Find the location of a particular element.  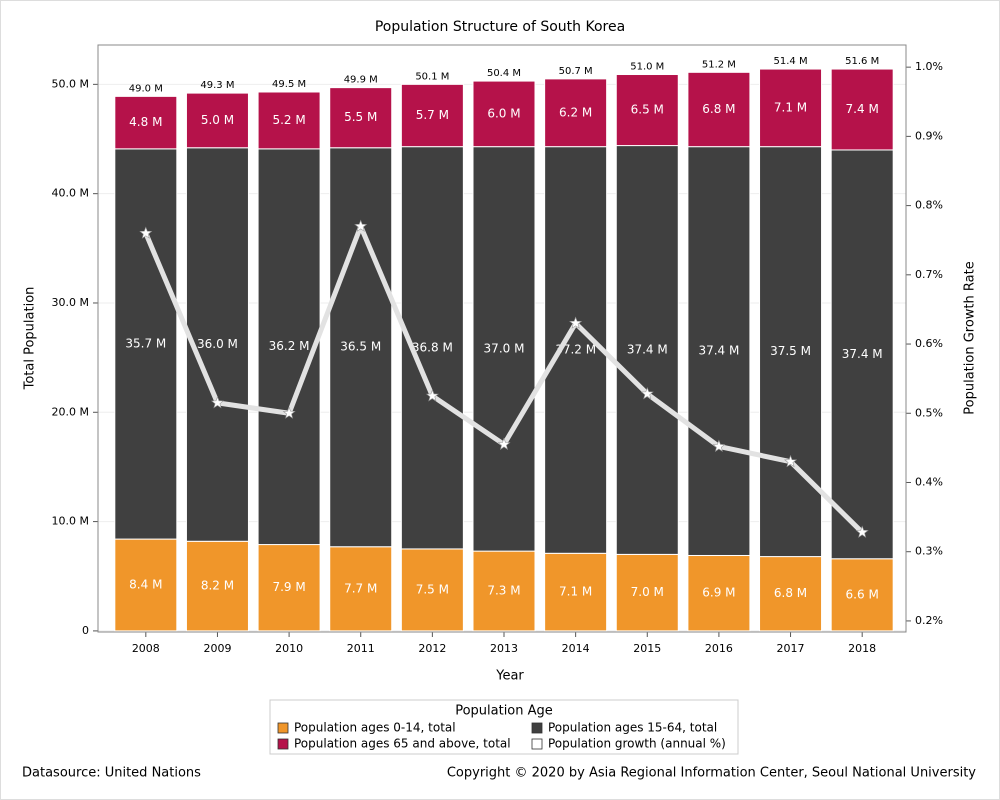

total-label: 50.4 M is located at coordinates (504, 73).